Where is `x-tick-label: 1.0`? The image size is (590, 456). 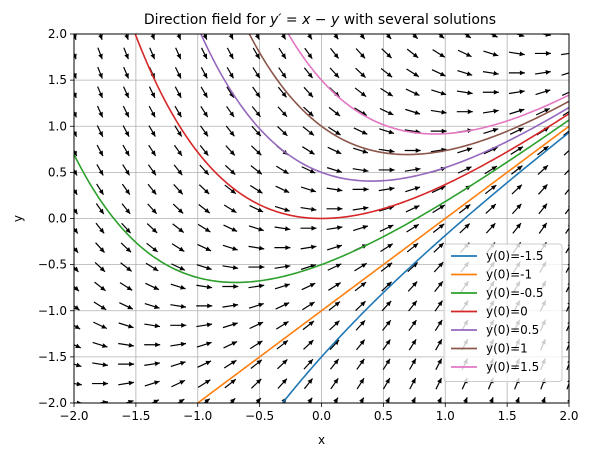
x-tick-label: 1.0 is located at coordinates (445, 416).